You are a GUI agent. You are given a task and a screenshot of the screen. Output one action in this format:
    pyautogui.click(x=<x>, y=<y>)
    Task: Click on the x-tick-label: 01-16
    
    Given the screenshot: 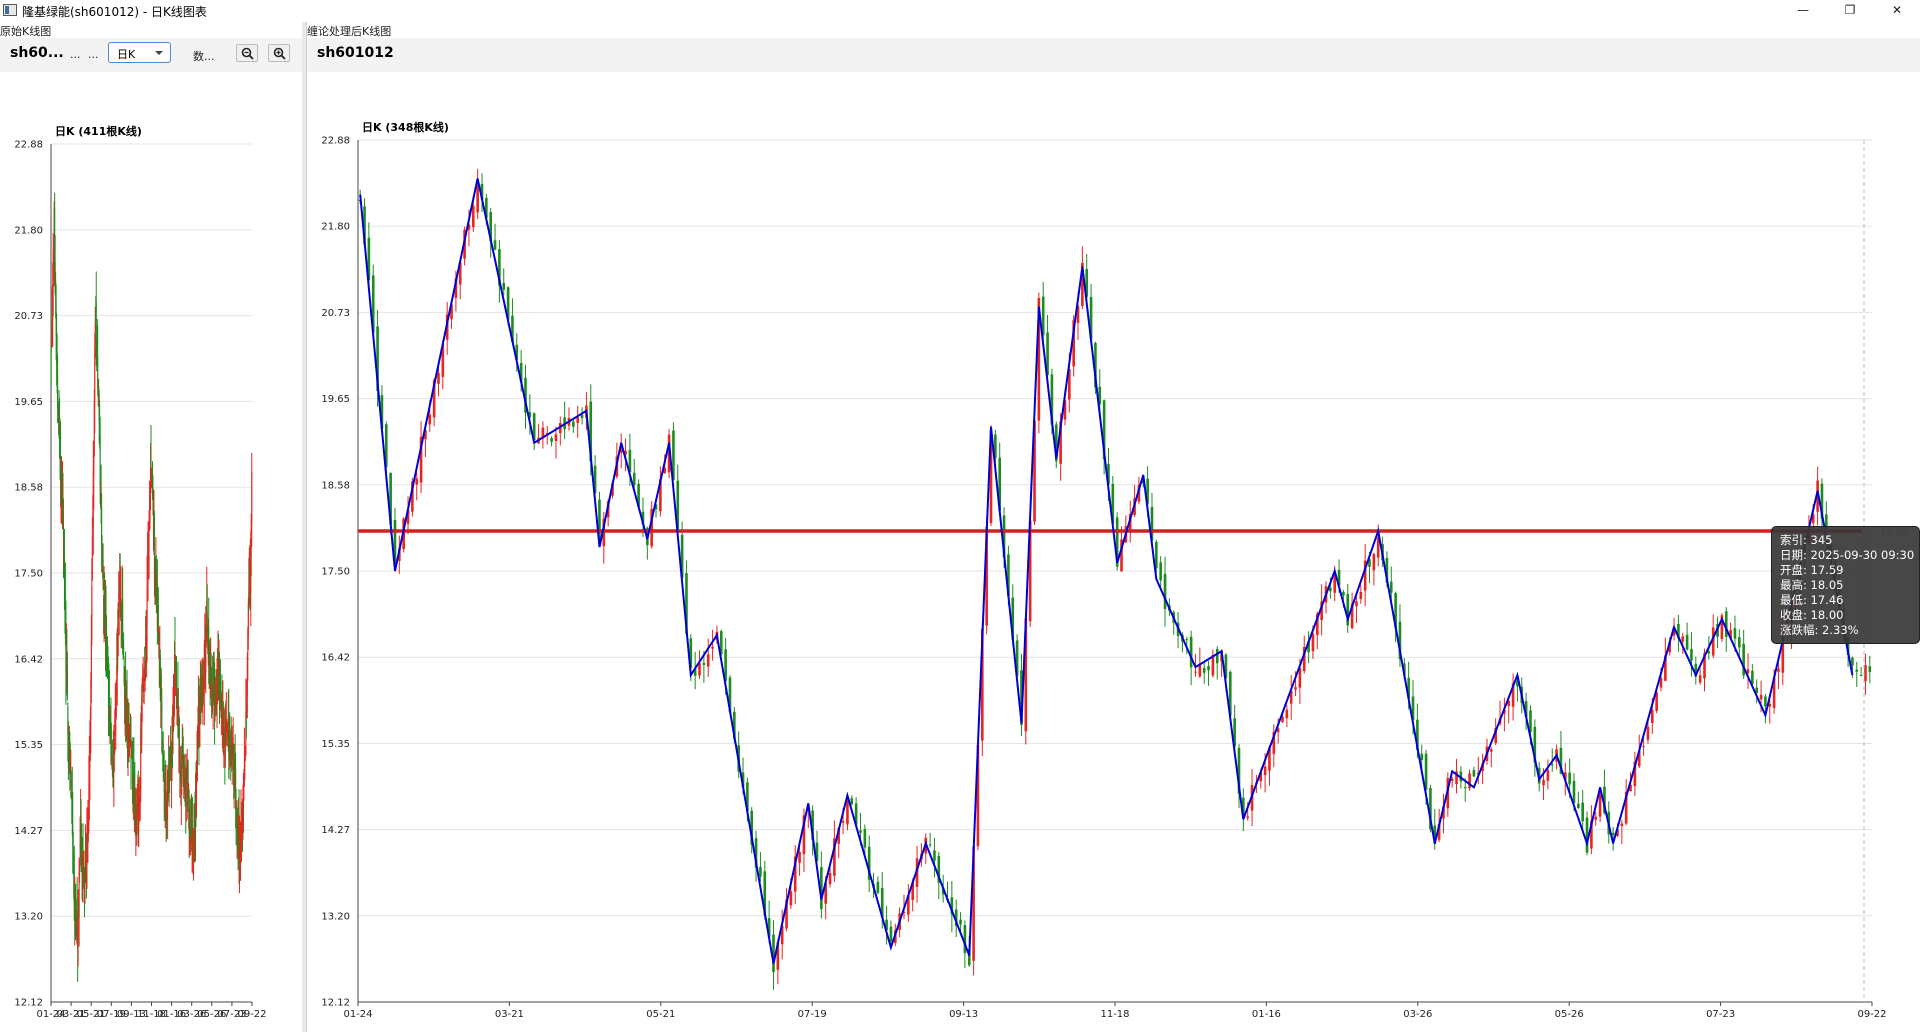 What is the action you would take?
    pyautogui.click(x=171, y=1014)
    